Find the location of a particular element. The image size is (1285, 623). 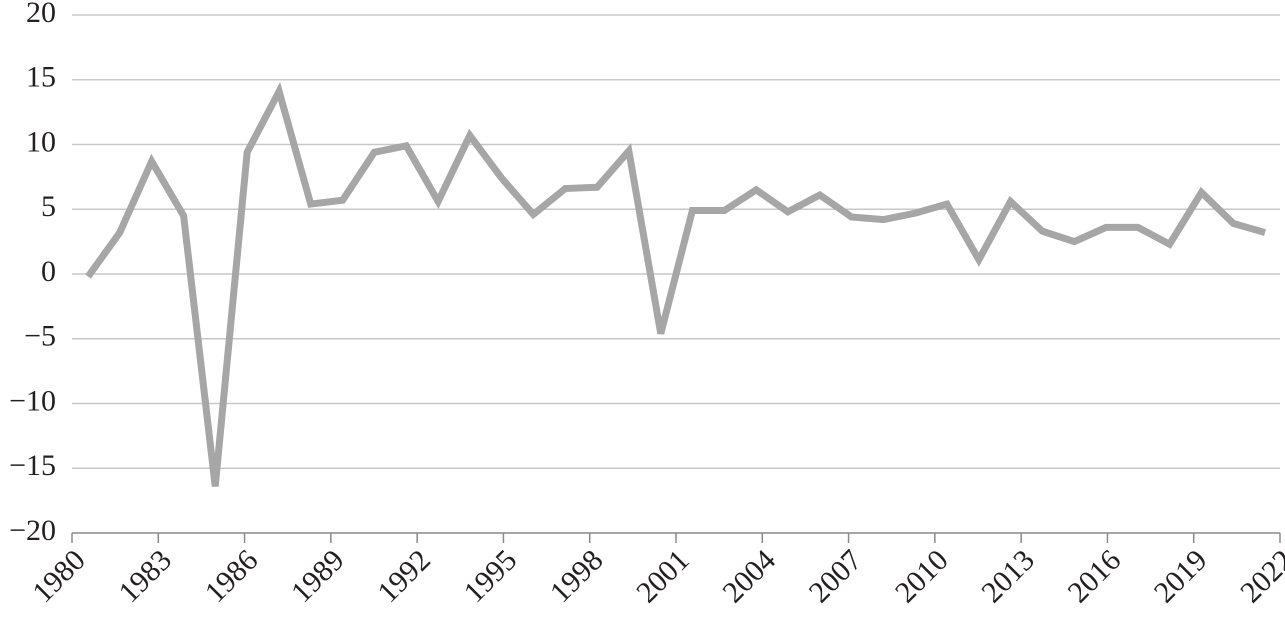

x-tick-label: 2001 is located at coordinates (663, 576).